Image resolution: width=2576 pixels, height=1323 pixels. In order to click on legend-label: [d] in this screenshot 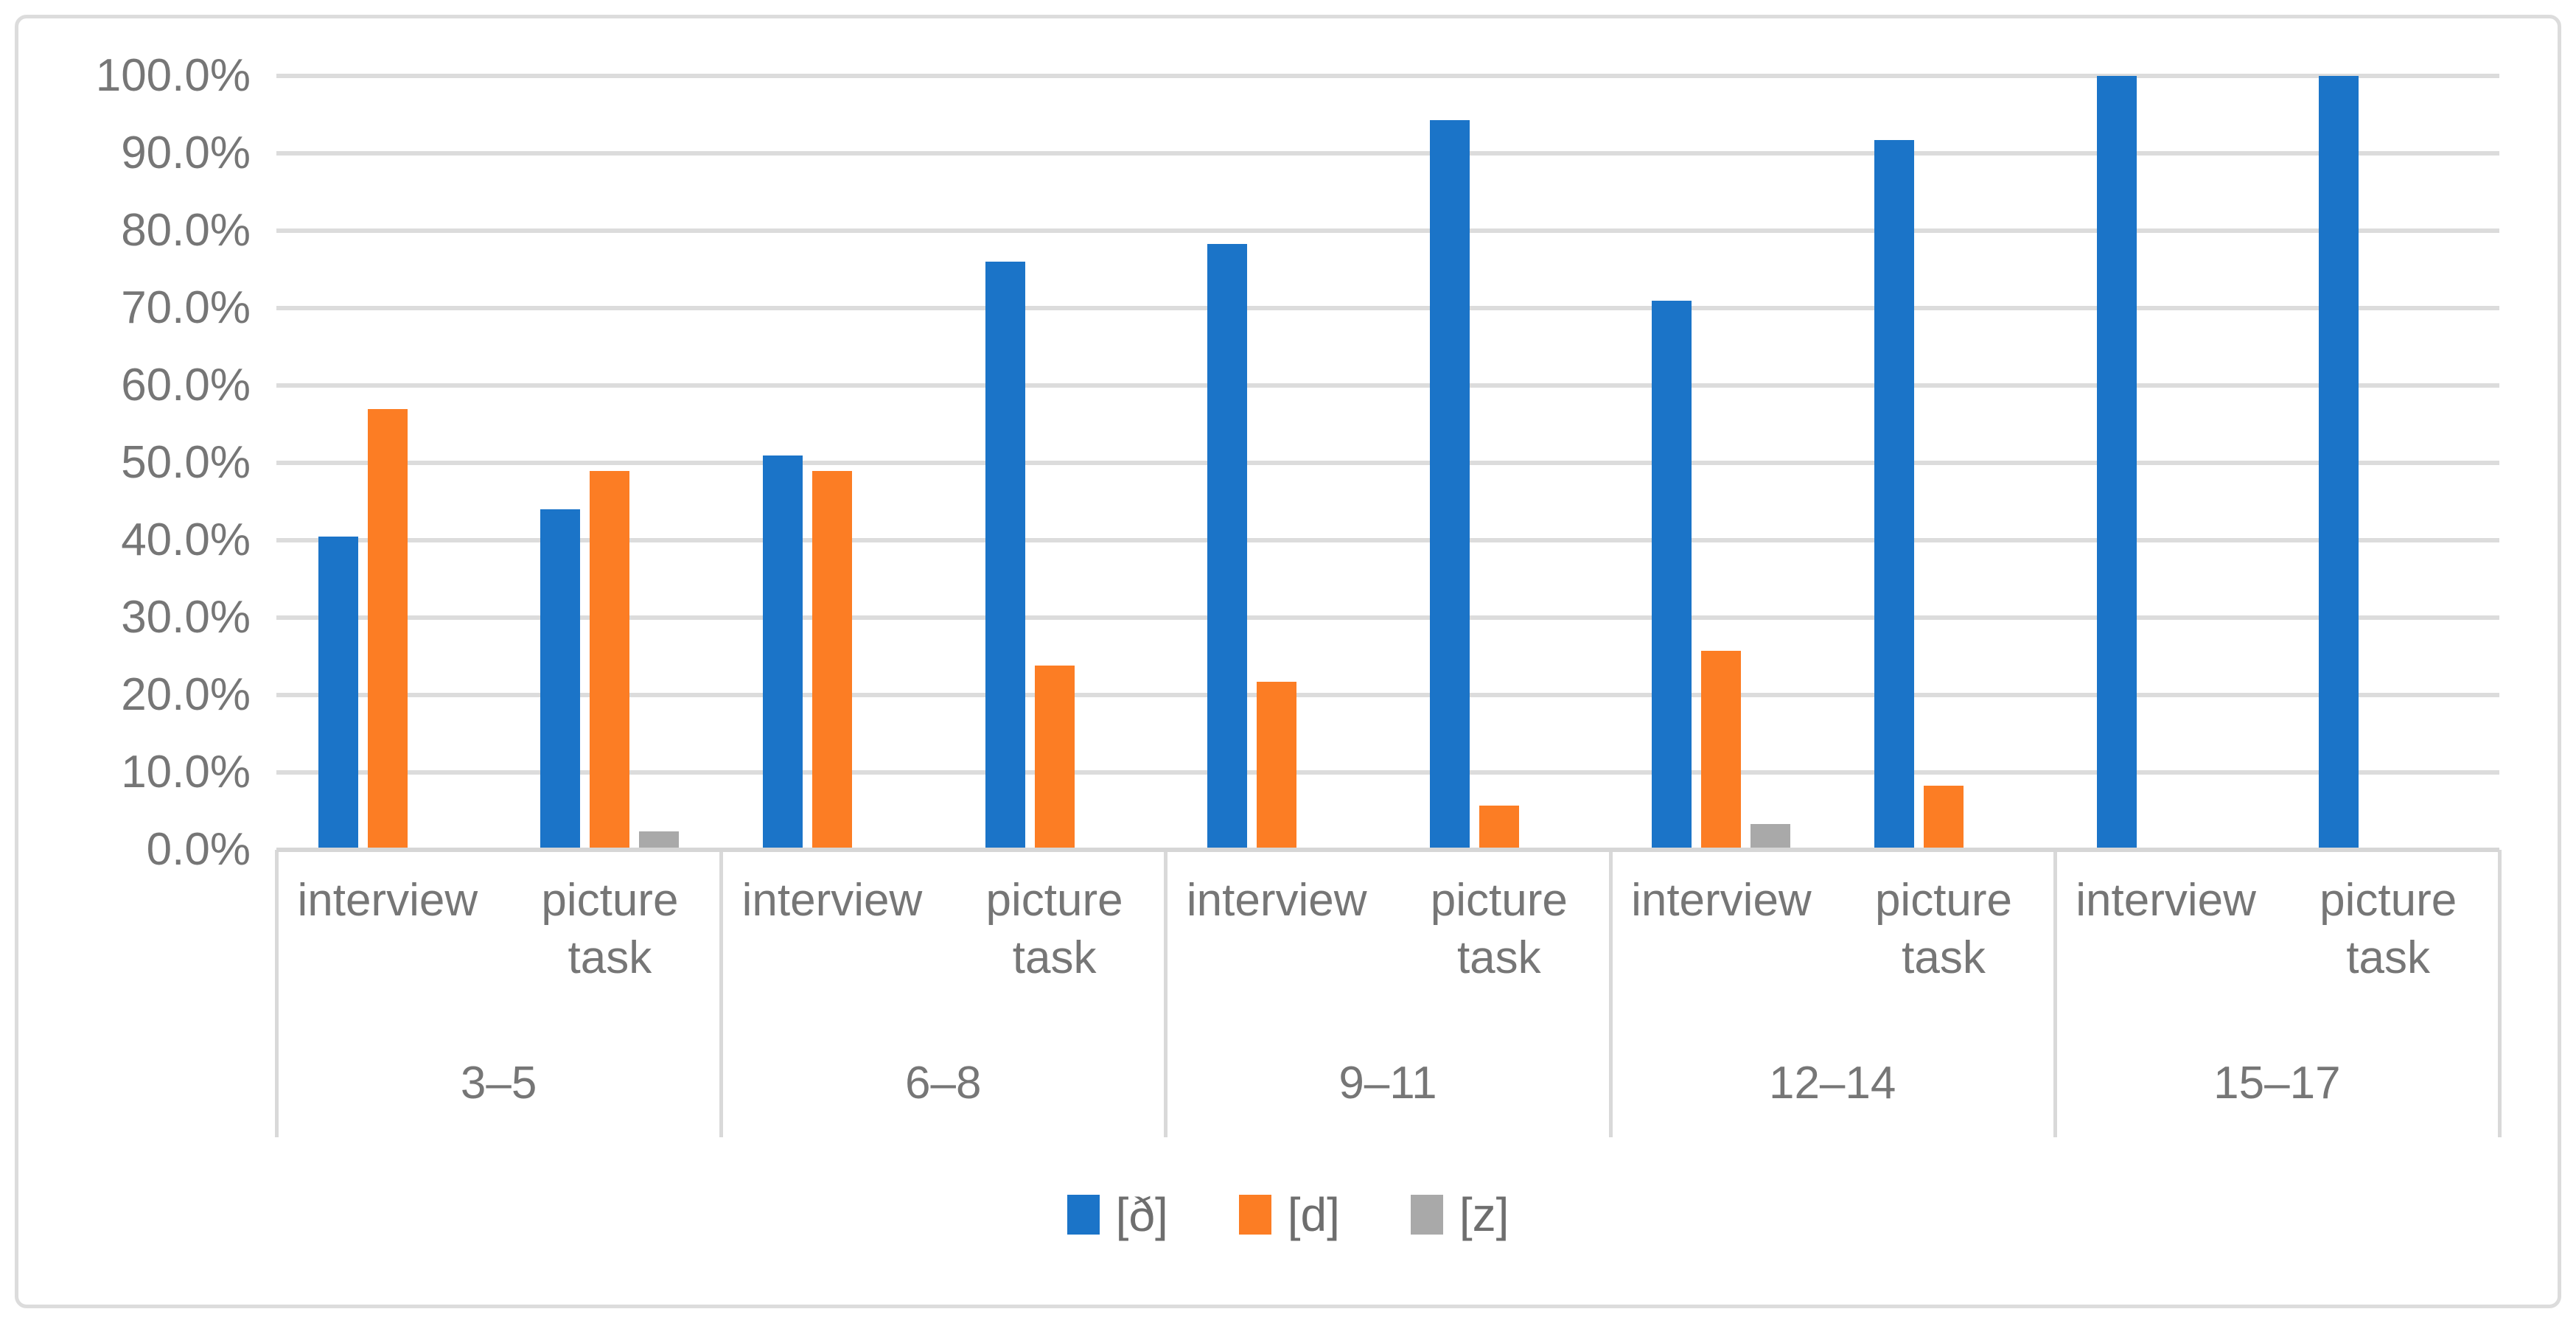, I will do `click(1313, 1215)`.